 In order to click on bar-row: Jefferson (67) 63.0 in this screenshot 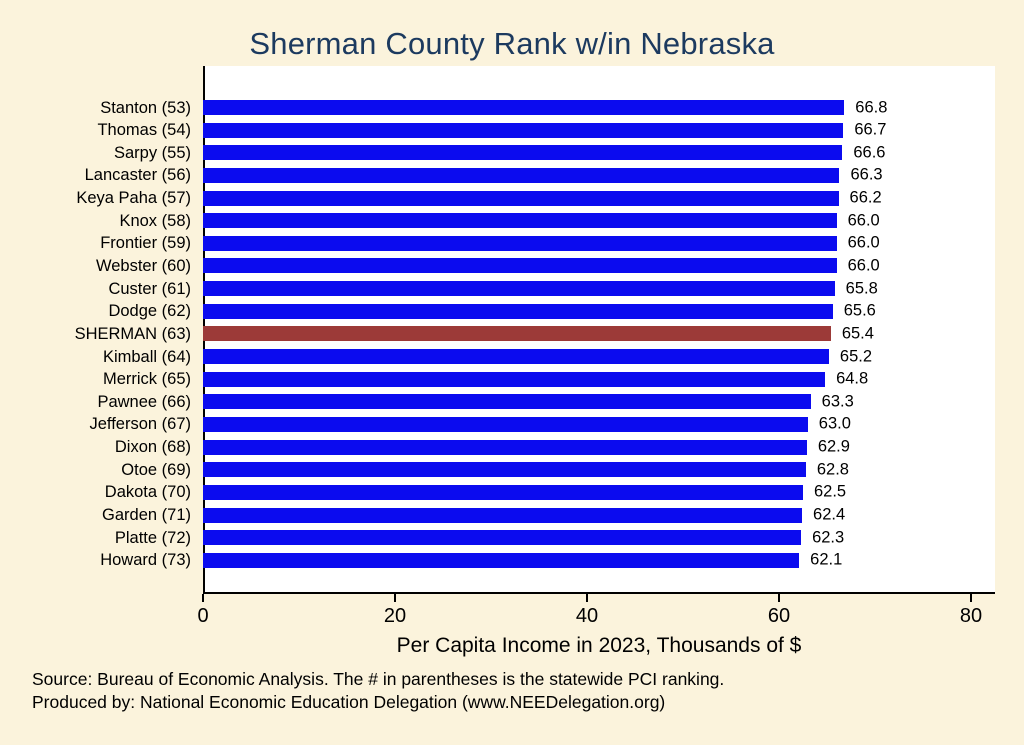, I will do `click(497, 424)`.